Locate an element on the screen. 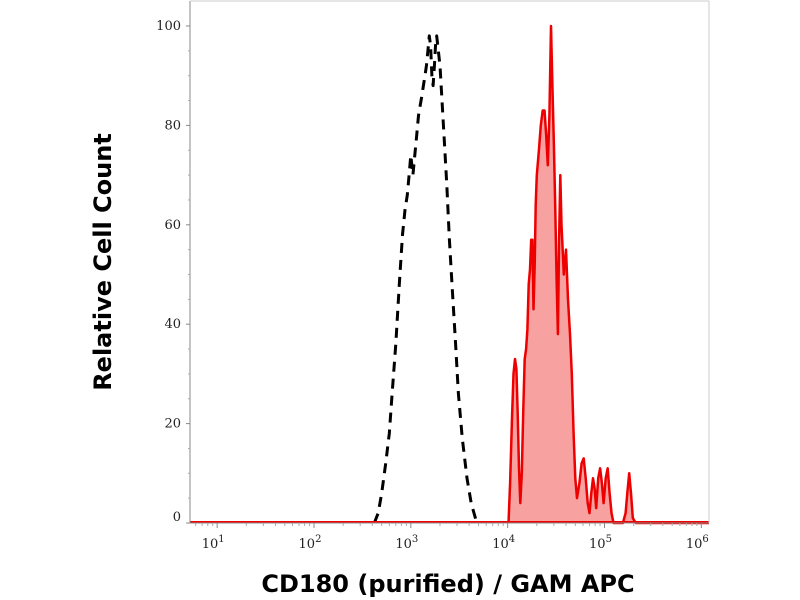 This screenshot has height=600, width=800. x-tick-label: 10⁶ is located at coordinates (697, 543).